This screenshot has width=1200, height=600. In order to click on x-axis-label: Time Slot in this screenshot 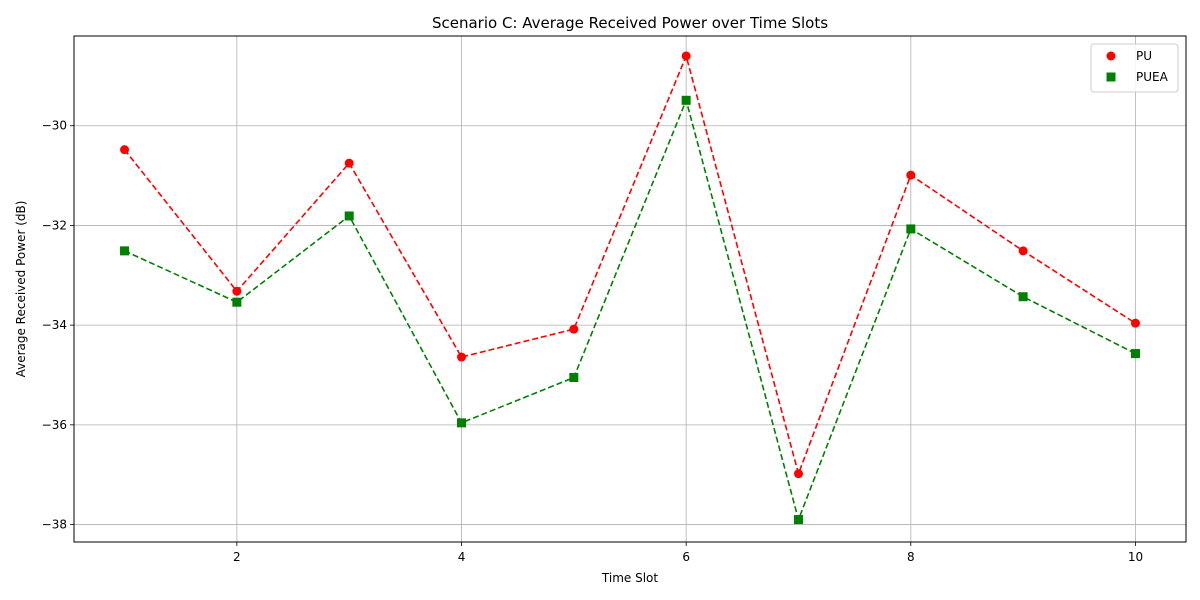, I will do `click(629, 578)`.